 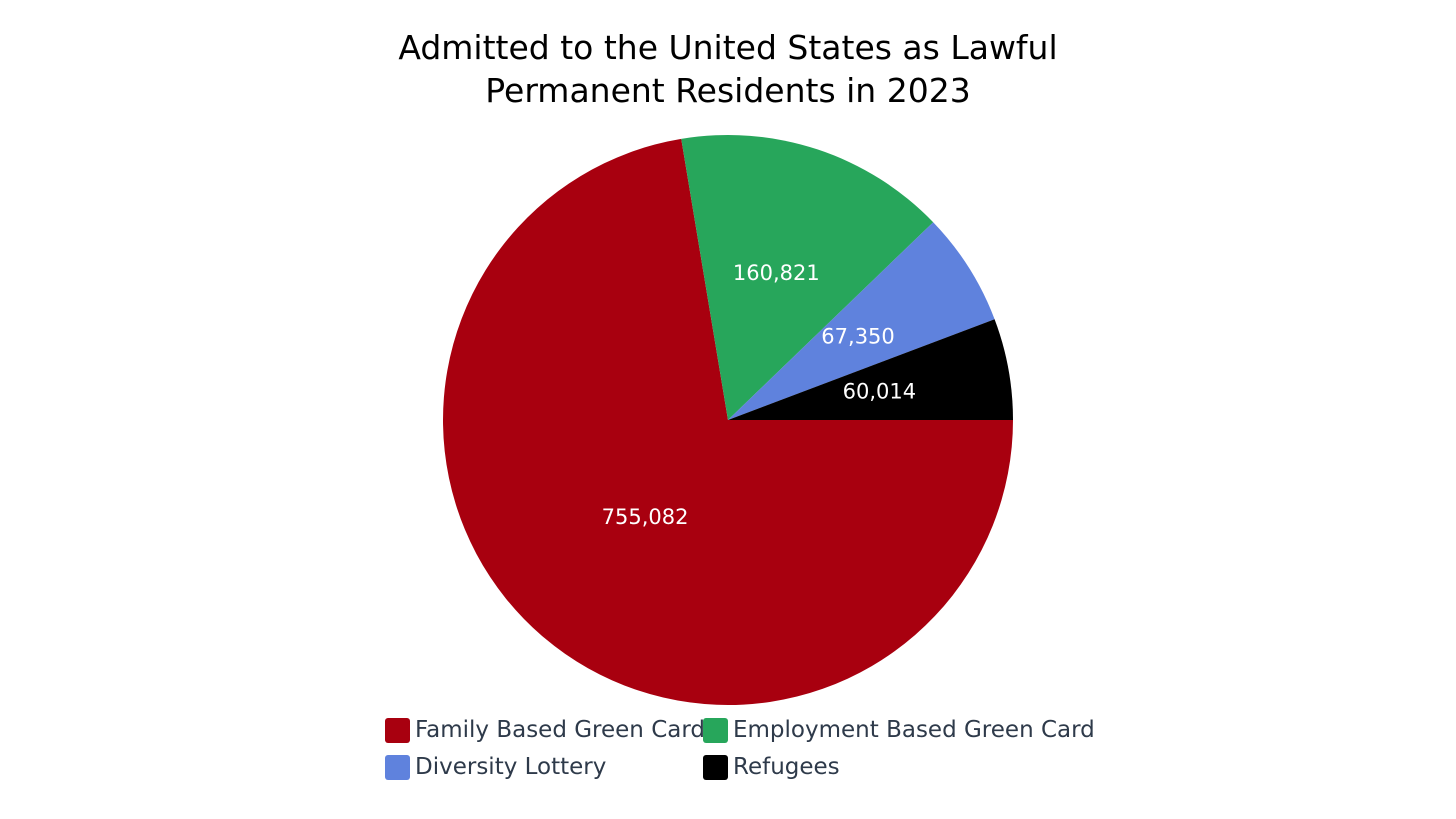 I want to click on legend-label-refugees: Refugees, so click(x=786, y=767).